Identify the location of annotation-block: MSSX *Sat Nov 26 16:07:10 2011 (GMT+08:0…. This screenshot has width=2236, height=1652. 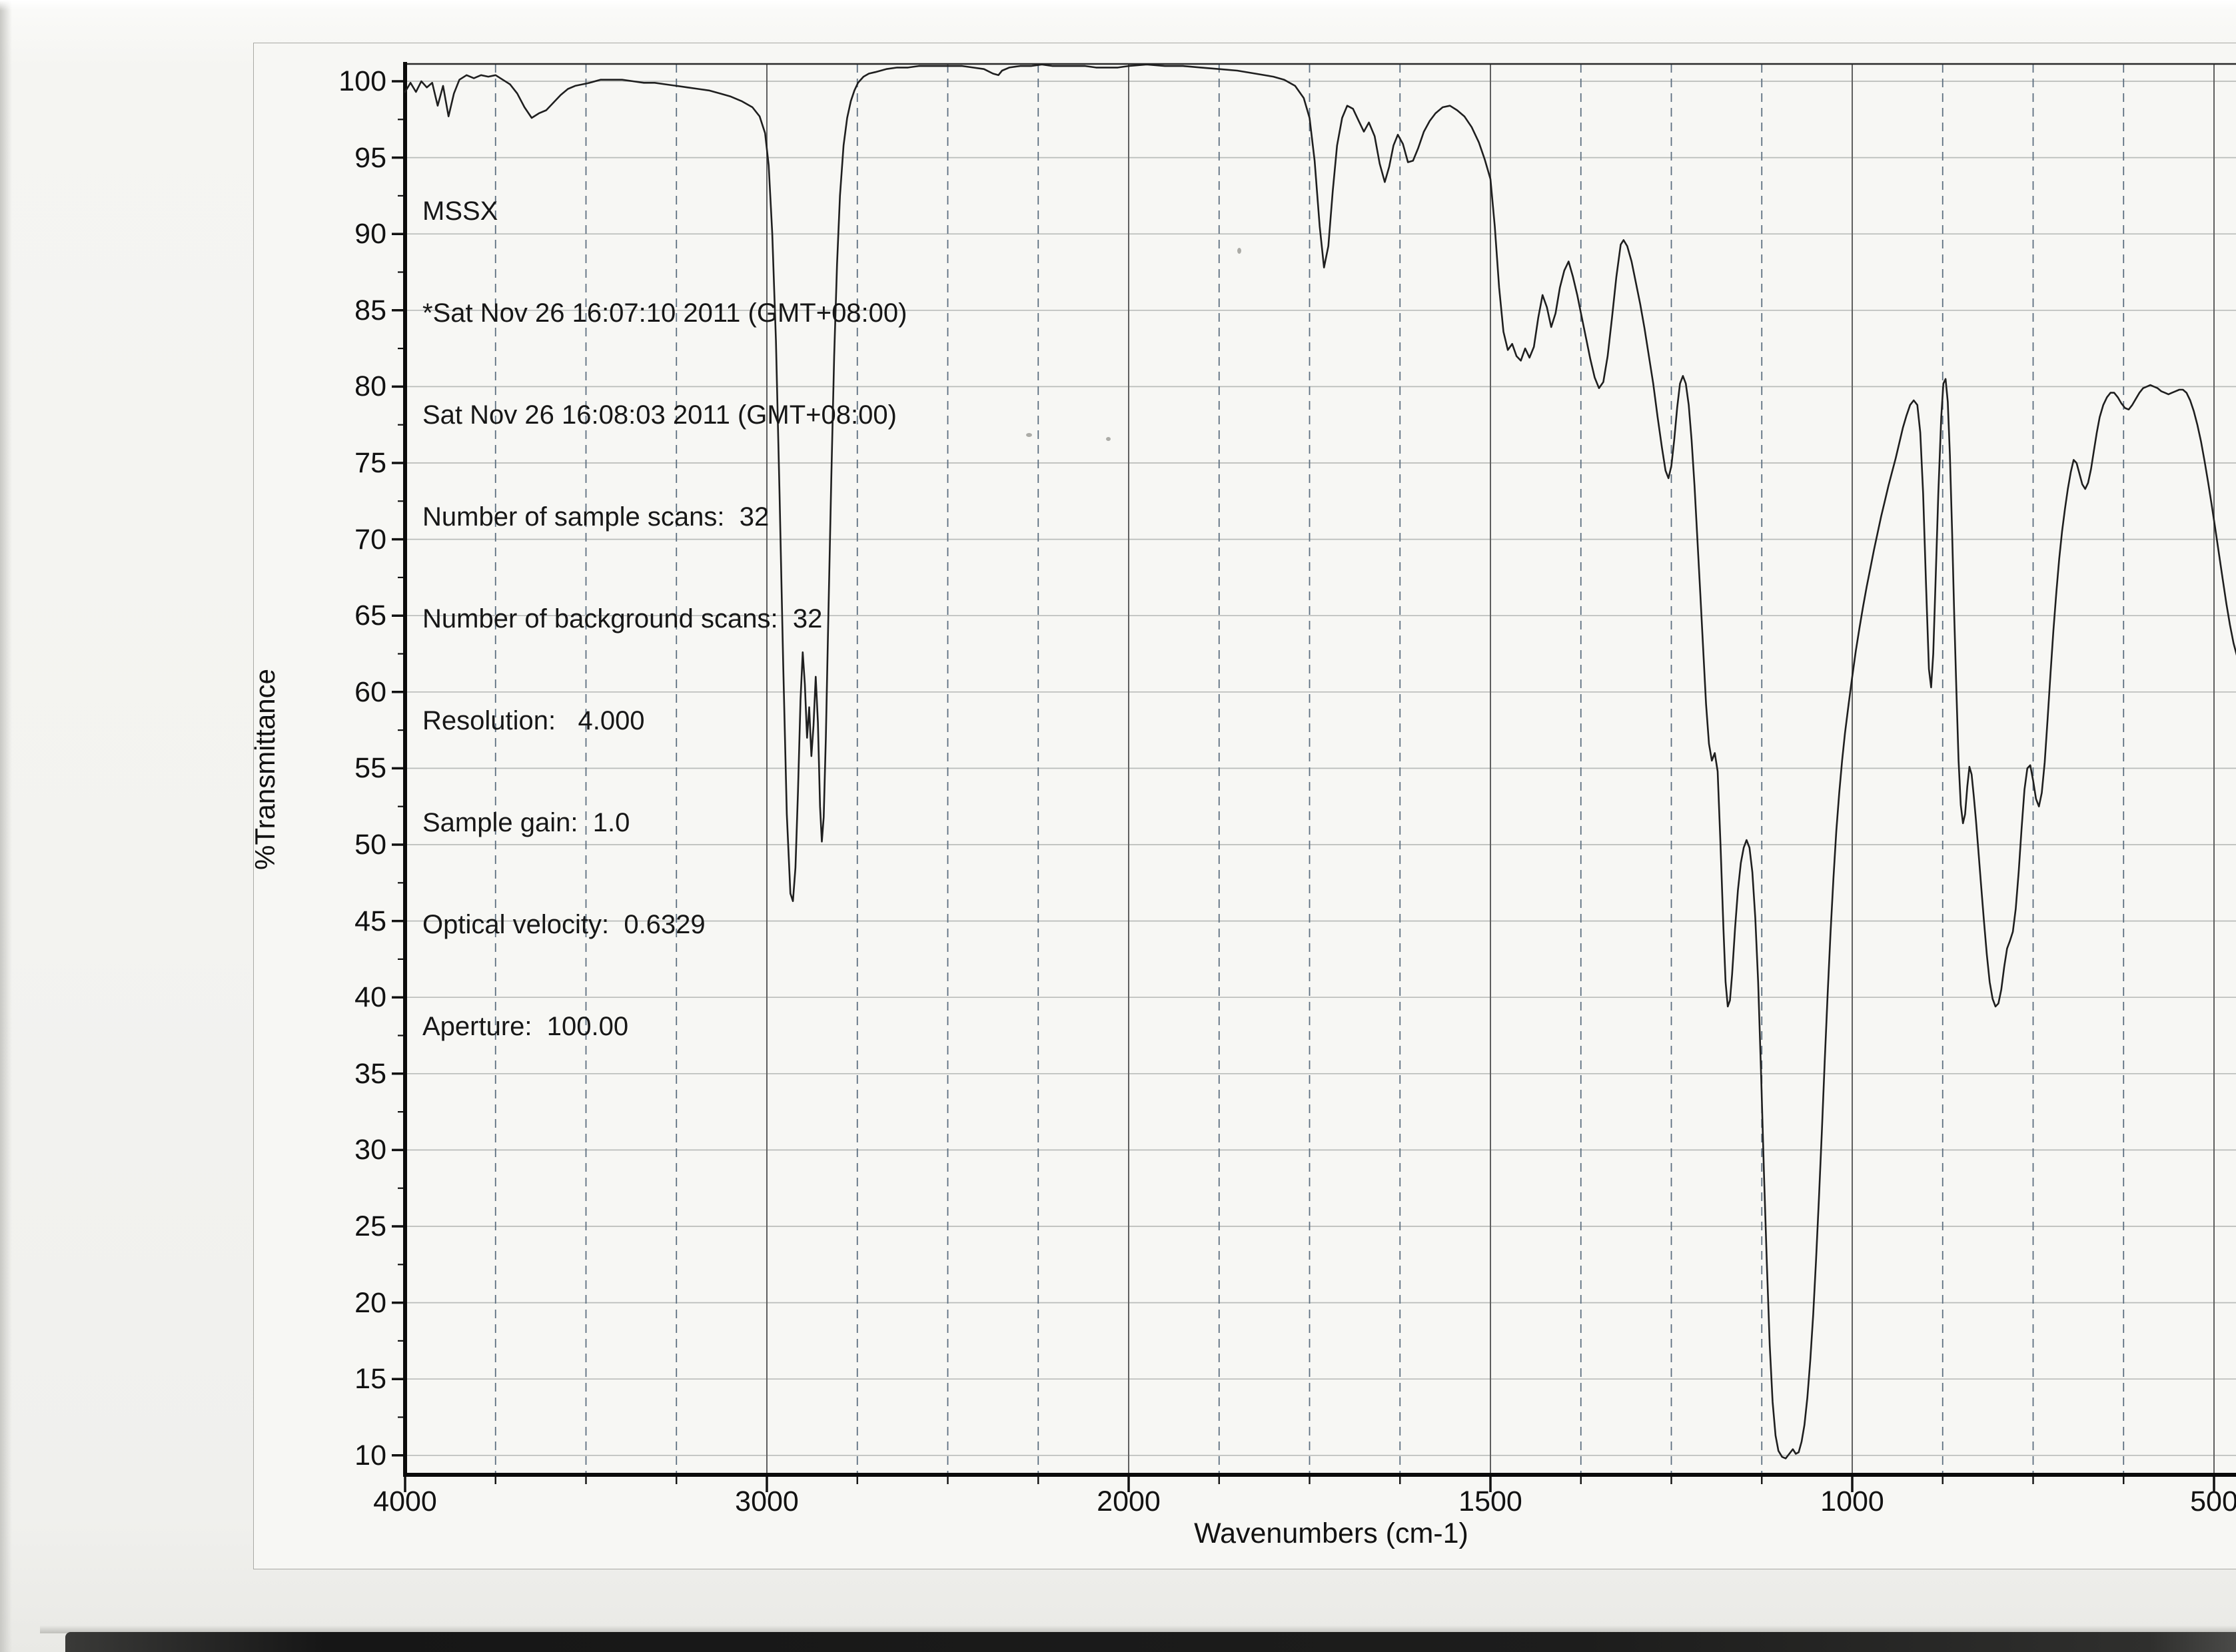
(664, 602).